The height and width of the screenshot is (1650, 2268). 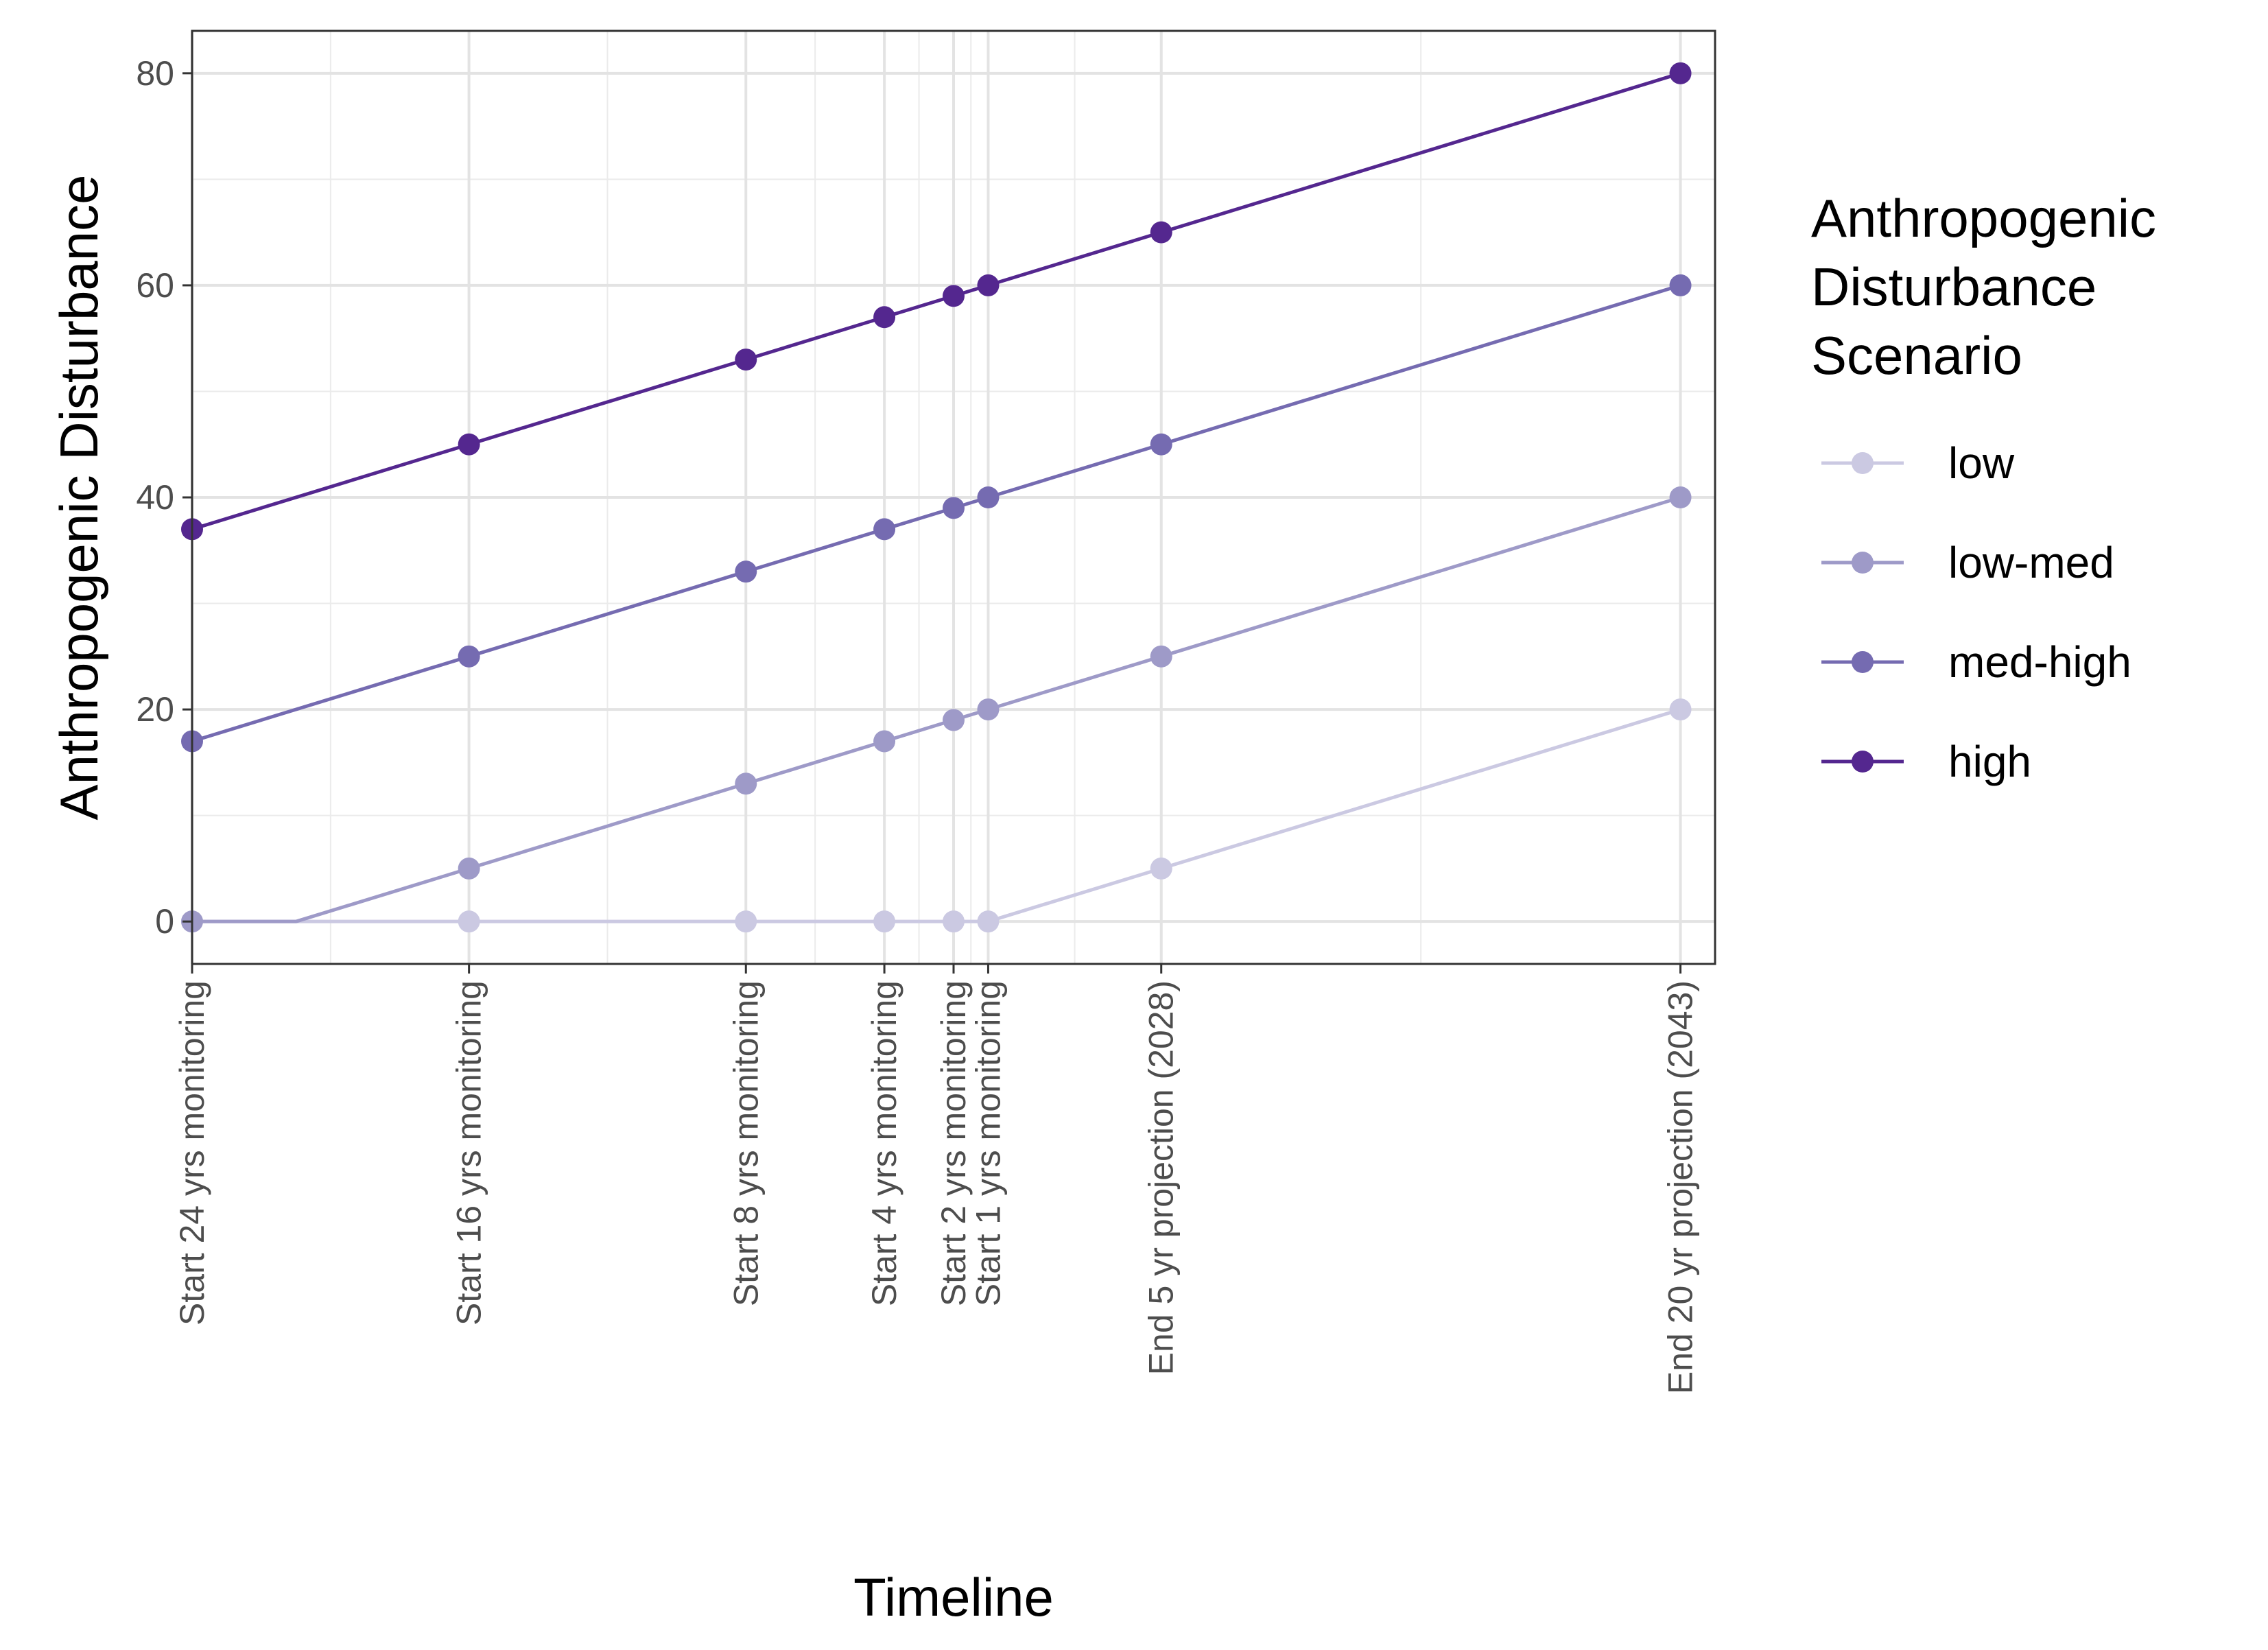 What do you see at coordinates (155, 497) in the screenshot?
I see `y-tick-label: 40` at bounding box center [155, 497].